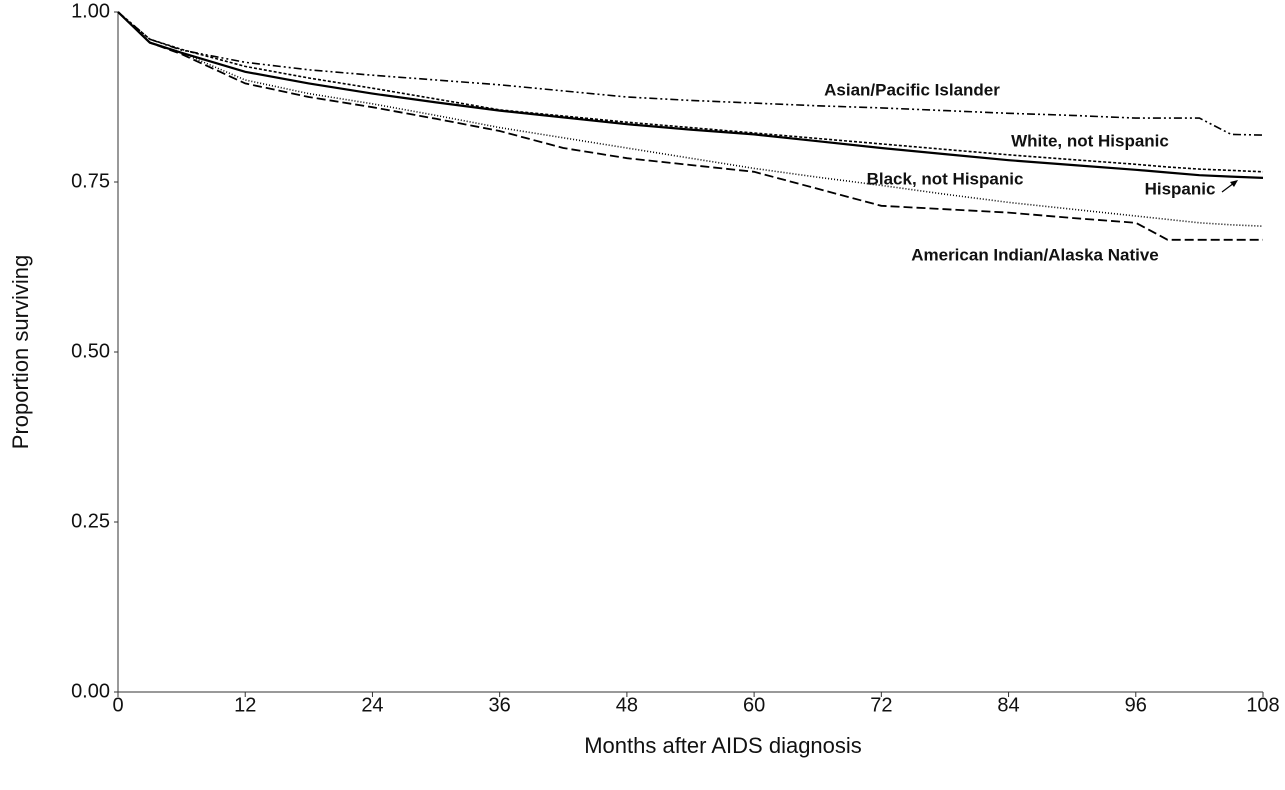 Image resolution: width=1285 pixels, height=790 pixels. I want to click on series-label: White, not Hispanic, so click(1090, 140).